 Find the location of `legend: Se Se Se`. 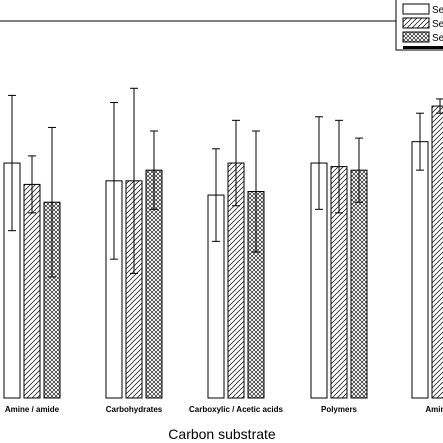

legend: Se Se Se is located at coordinates (419, 25).